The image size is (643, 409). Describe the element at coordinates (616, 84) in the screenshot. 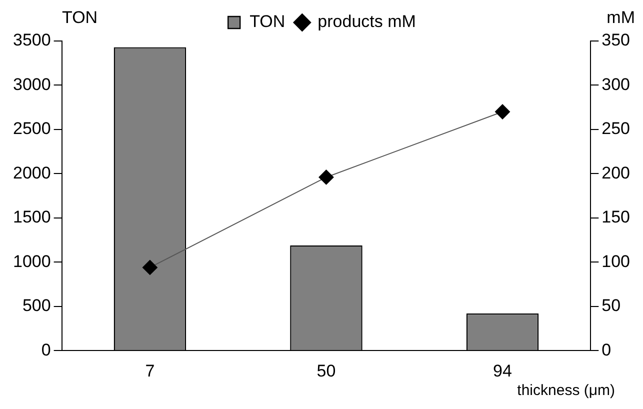

I see `y2-tick-label: 300` at that location.